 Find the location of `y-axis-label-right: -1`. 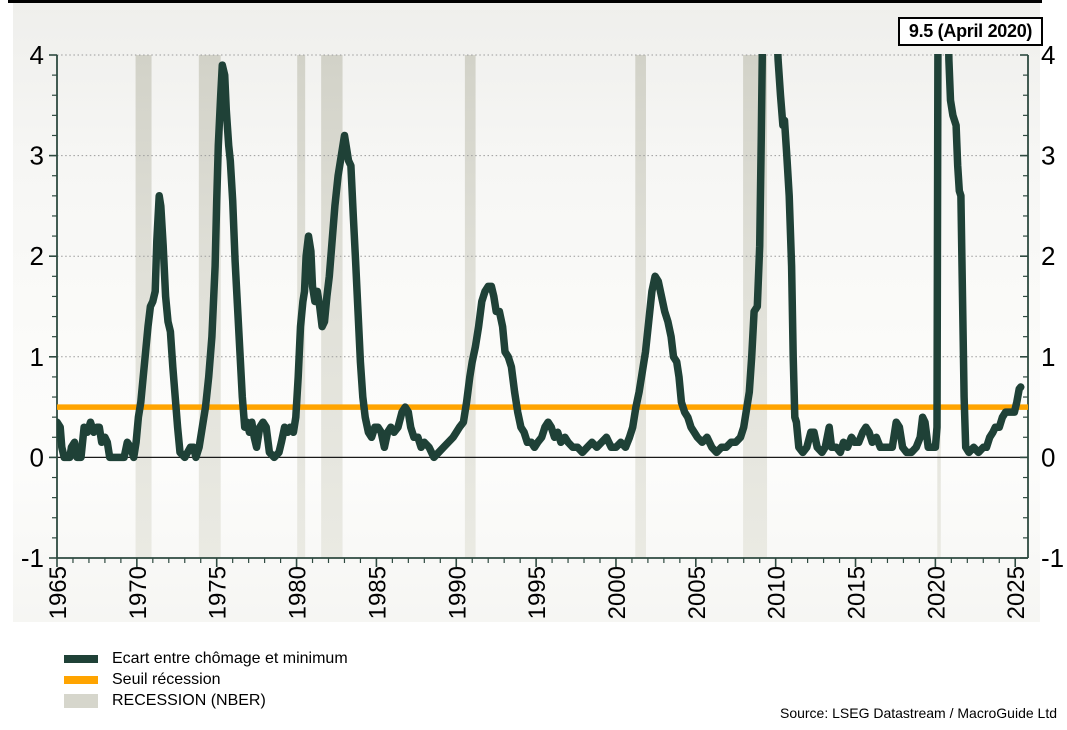

y-axis-label-right: -1 is located at coordinates (1052, 558).